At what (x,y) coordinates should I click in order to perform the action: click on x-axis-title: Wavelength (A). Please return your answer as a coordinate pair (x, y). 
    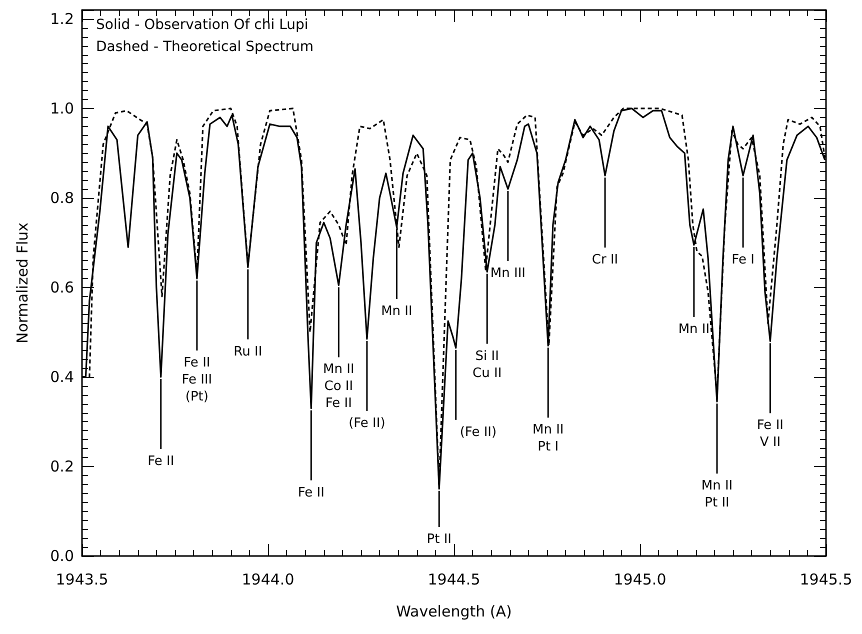
    Looking at the image, I should click on (454, 611).